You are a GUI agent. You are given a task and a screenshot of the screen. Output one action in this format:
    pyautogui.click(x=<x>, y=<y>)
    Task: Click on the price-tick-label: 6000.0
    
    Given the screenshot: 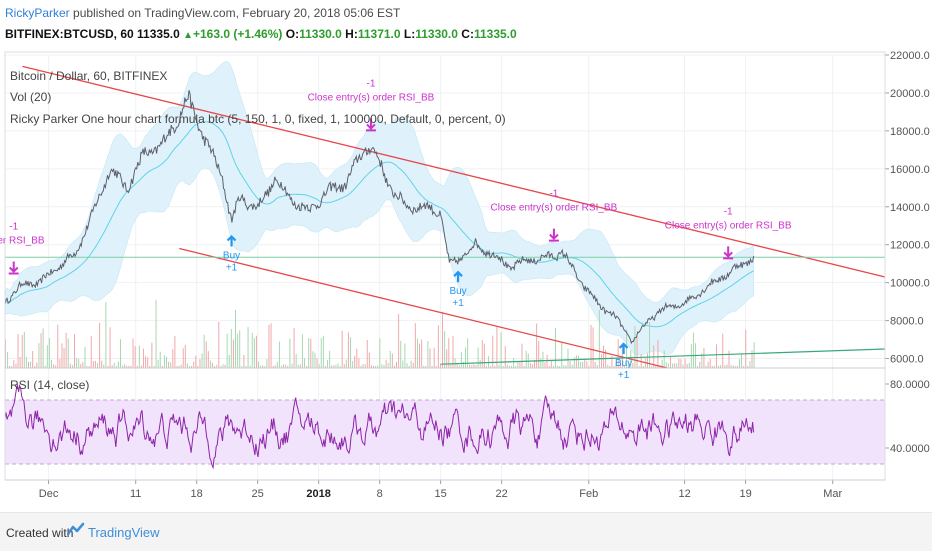 What is the action you would take?
    pyautogui.click(x=907, y=360)
    